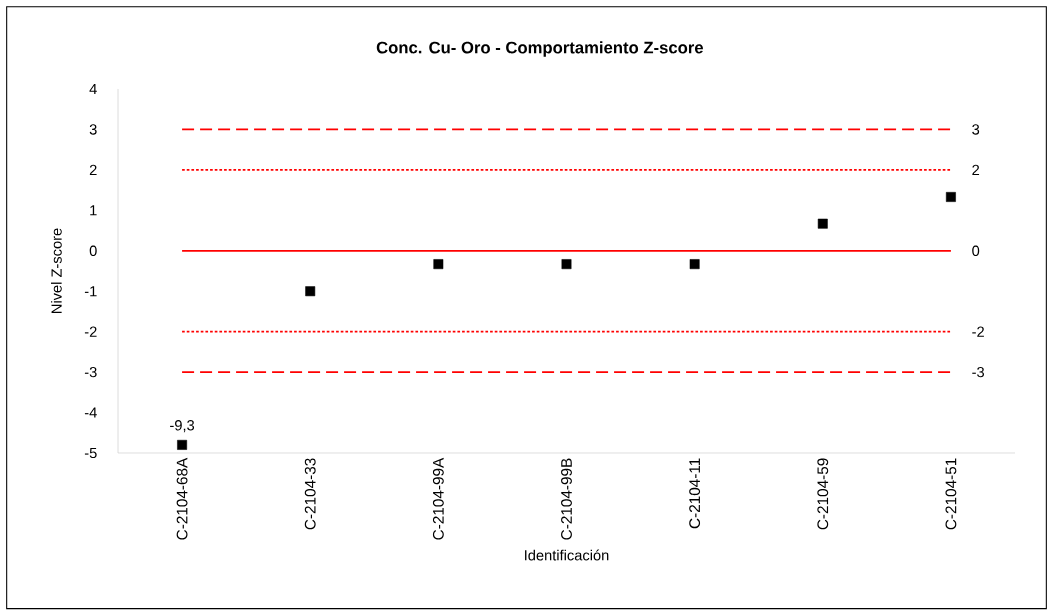 Image resolution: width=1053 pixels, height=610 pixels. I want to click on y-tick-label: 4, so click(93, 89).